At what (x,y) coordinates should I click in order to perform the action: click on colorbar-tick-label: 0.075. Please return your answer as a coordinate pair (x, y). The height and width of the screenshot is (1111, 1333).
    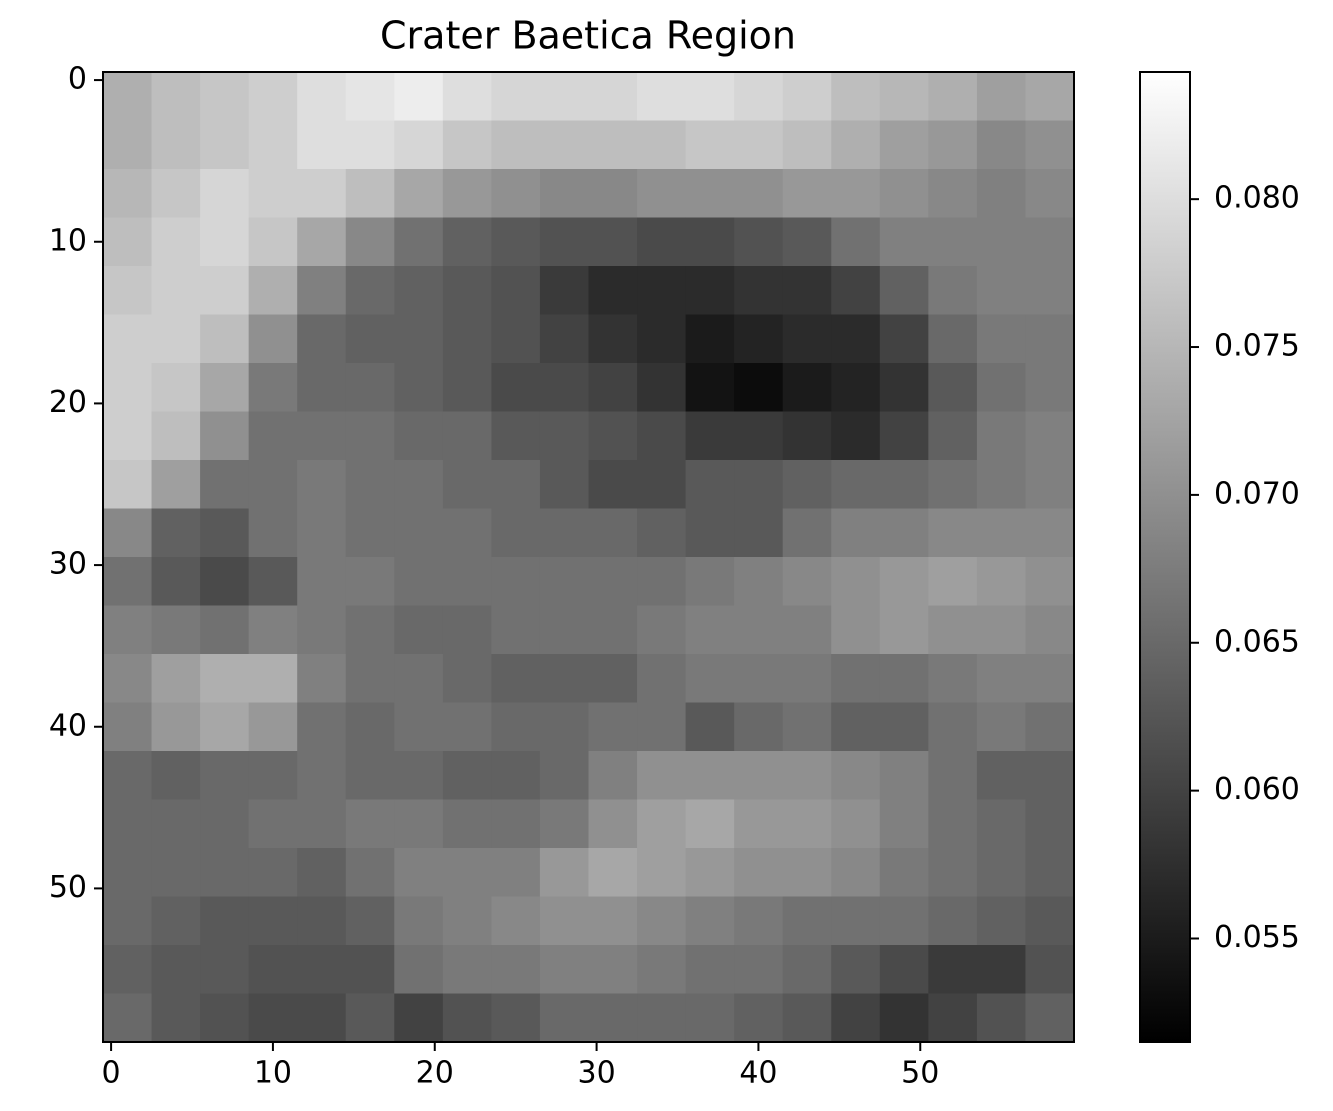
    Looking at the image, I should click on (1257, 346).